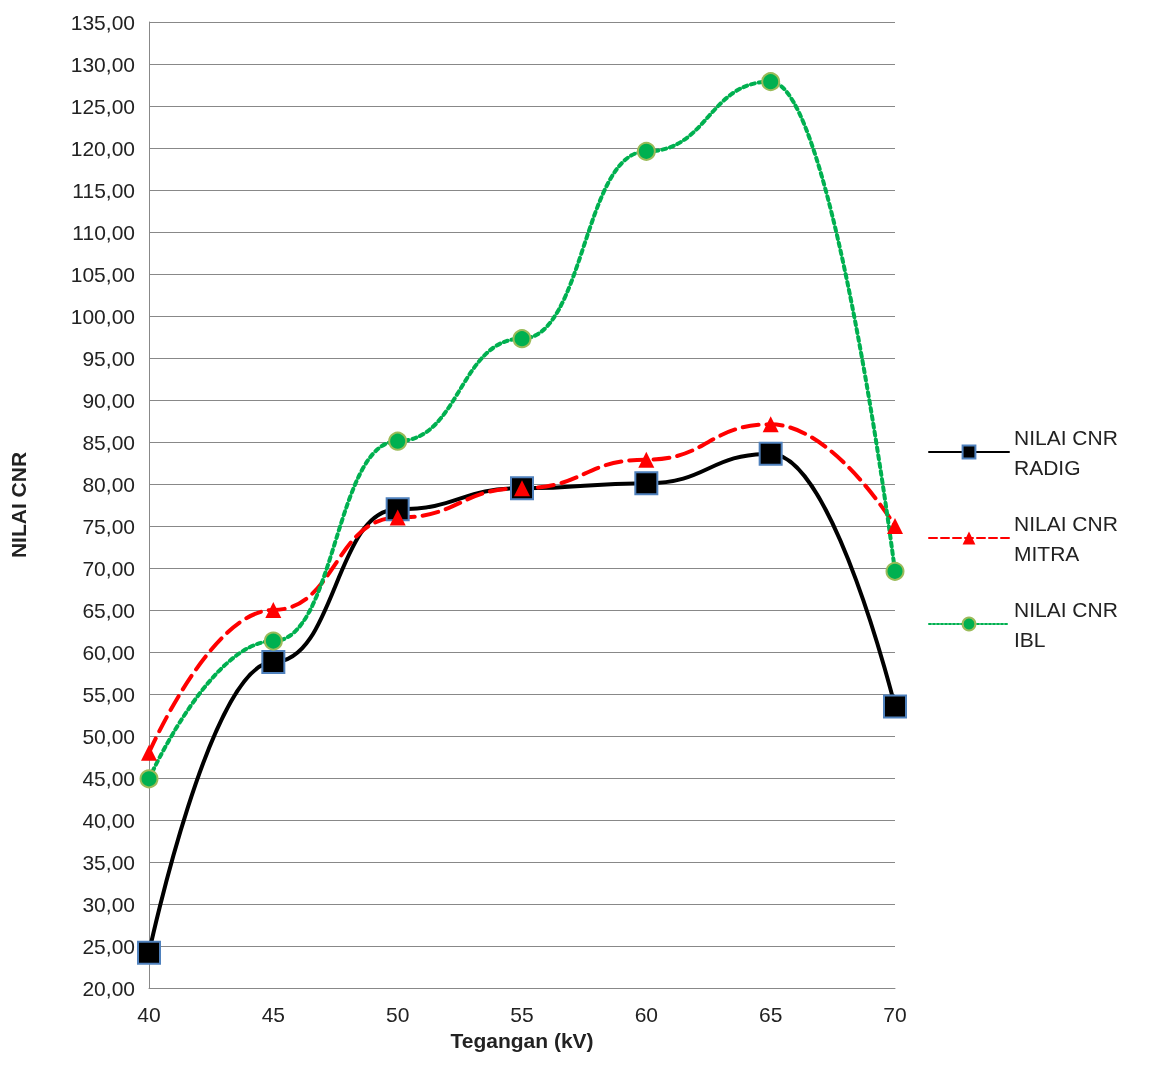  Describe the element at coordinates (108, 442) in the screenshot. I see `y-tick-label: 85,00` at that location.